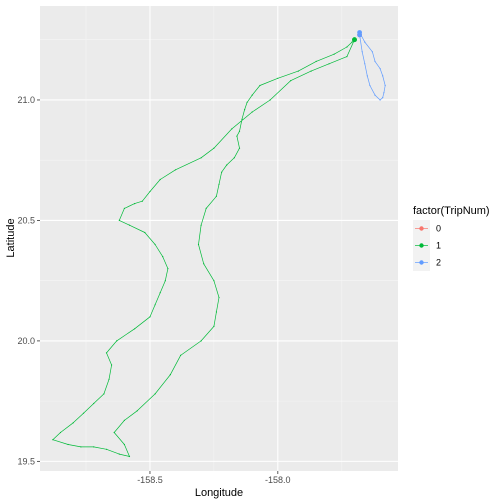 The width and height of the screenshot is (504, 504). Describe the element at coordinates (451, 238) in the screenshot. I see `legend: factor(TripNum) 0 1 2` at that location.